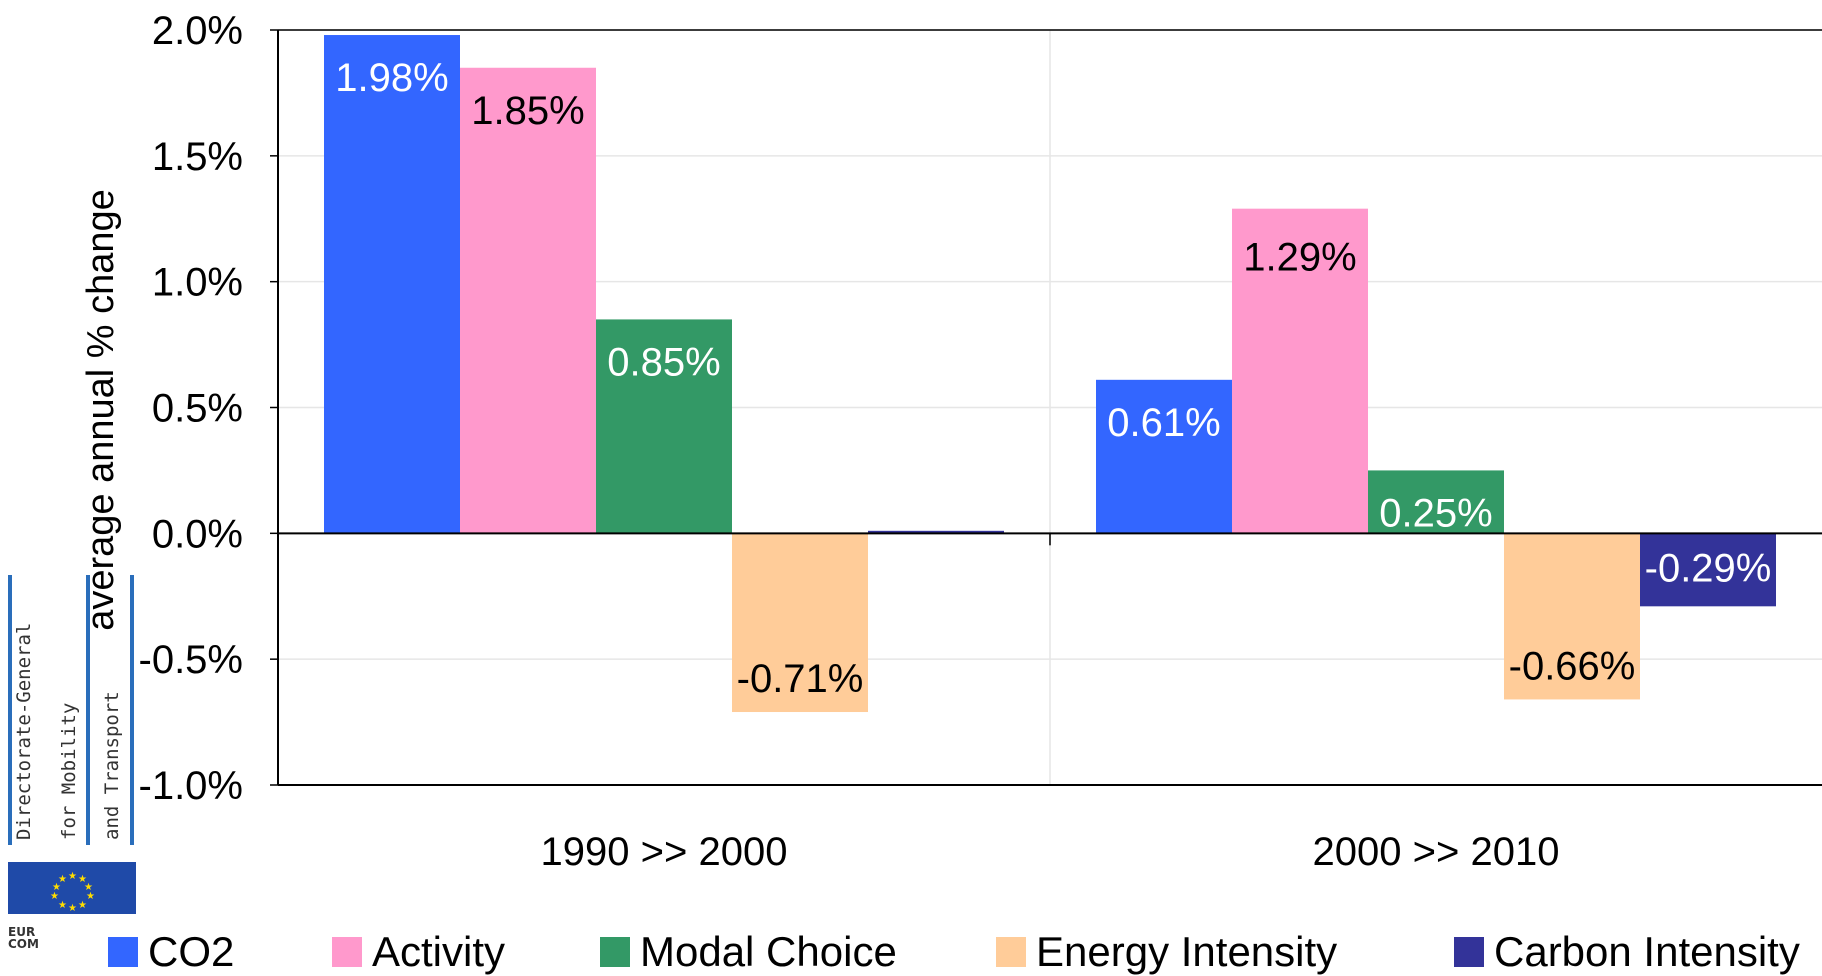 Image resolution: width=1822 pixels, height=976 pixels. Describe the element at coordinates (1436, 852) in the screenshot. I see `category-label: 2000 >> 2010` at that location.